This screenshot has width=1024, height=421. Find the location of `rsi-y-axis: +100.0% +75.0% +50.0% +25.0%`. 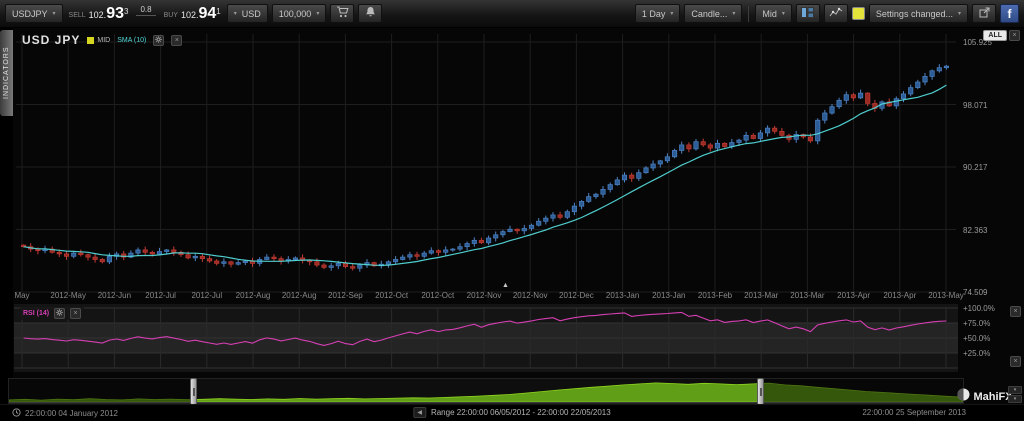

rsi-y-axis: +100.0% +75.0% +50.0% +25.0% is located at coordinates (984, 338).